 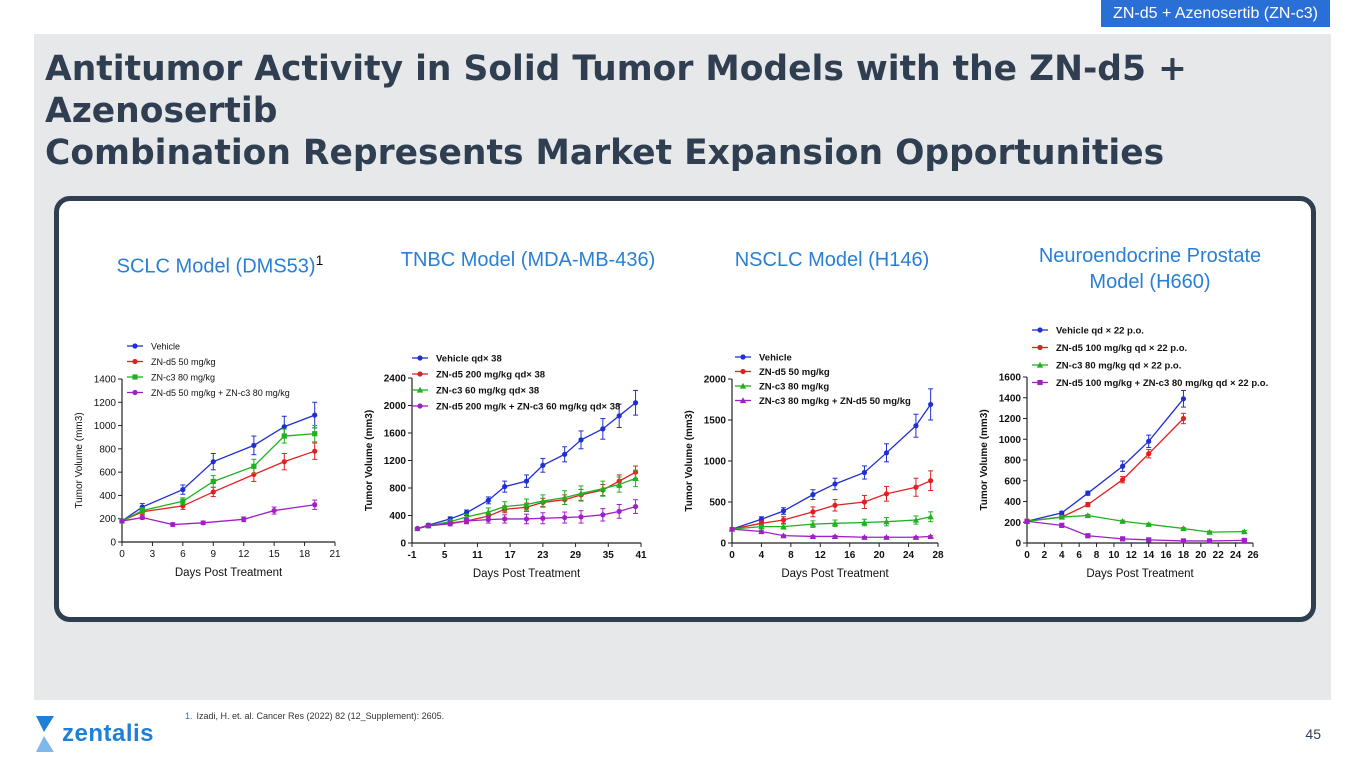 I want to click on legend-label: Vehicle, so click(x=775, y=358).